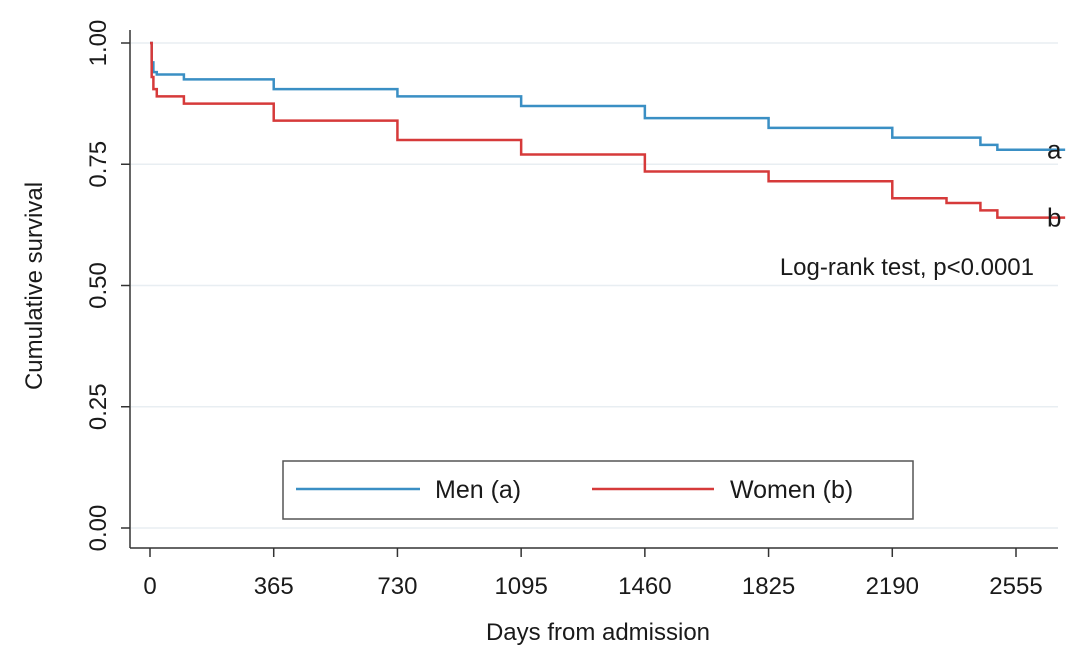  I want to click on y-tick-label-0: 0.00, so click(98, 528).